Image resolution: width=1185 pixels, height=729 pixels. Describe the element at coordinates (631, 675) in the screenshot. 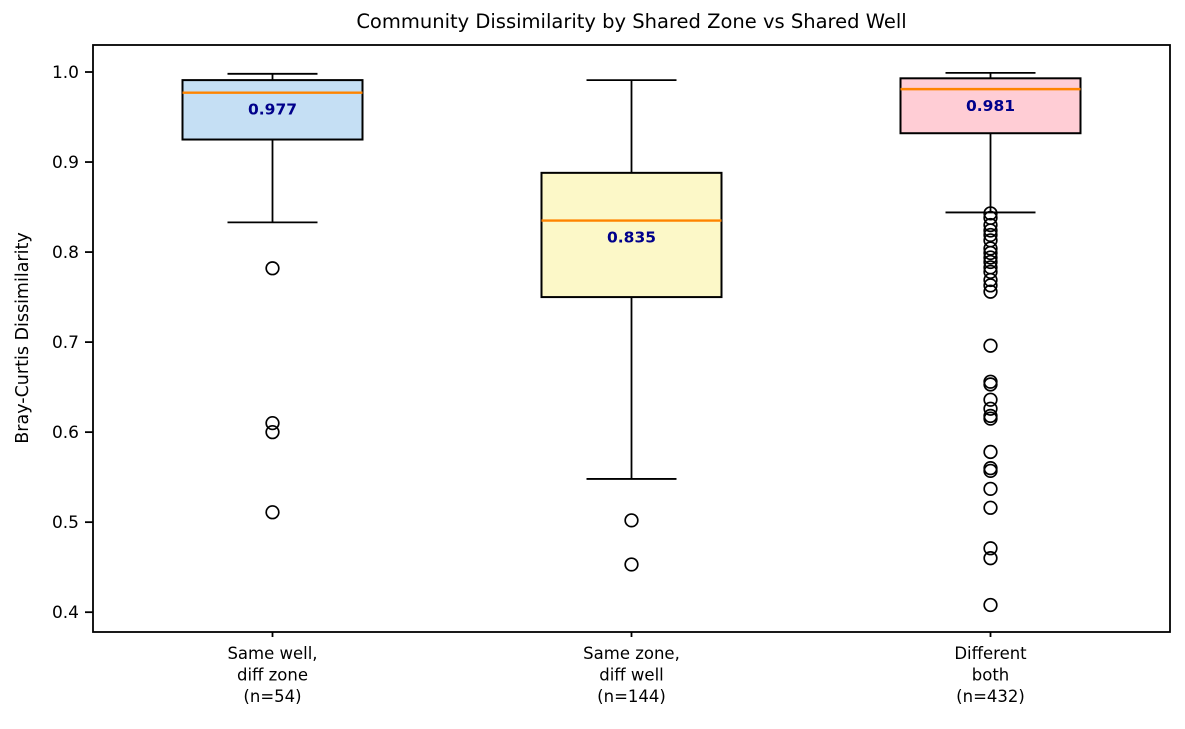

I see `x-category-label: Same zone, diff well (n=144)` at that location.